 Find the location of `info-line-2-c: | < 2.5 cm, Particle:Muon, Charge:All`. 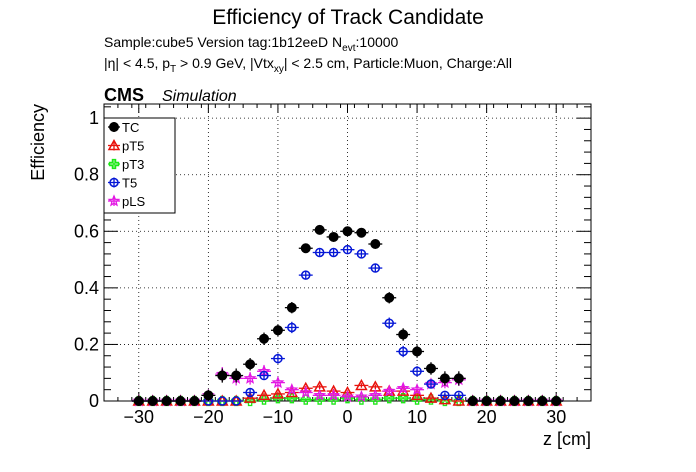

info-line-2-c: | < 2.5 cm, Particle:Muon, Charge:All is located at coordinates (398, 63).